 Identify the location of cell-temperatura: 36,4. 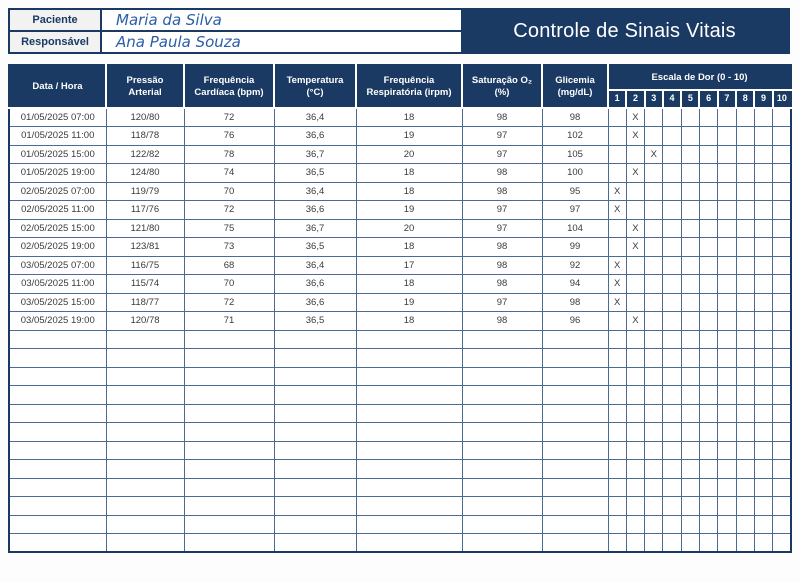
(315, 117).